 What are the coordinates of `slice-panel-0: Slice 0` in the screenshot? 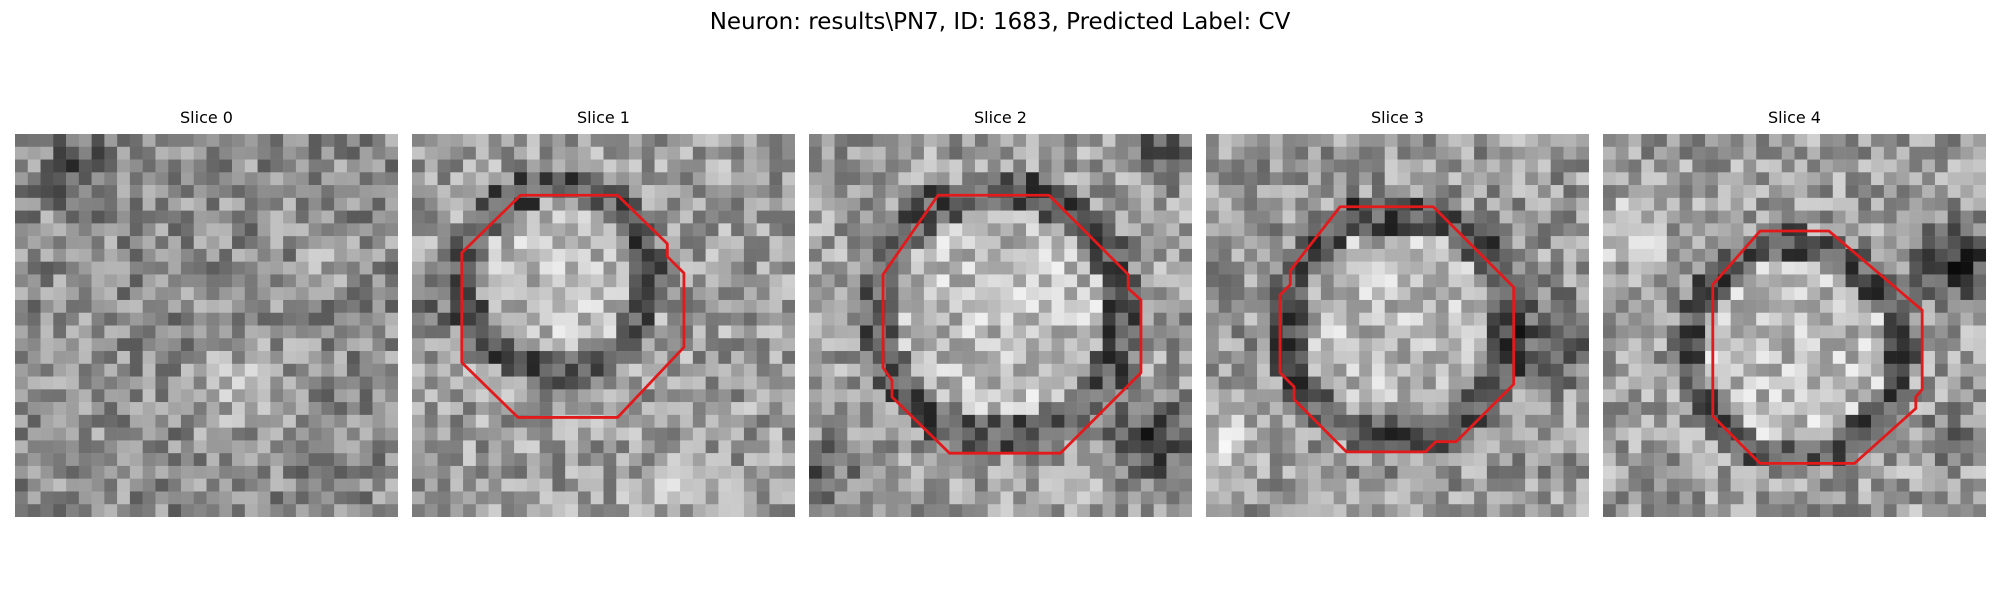 It's located at (206, 318).